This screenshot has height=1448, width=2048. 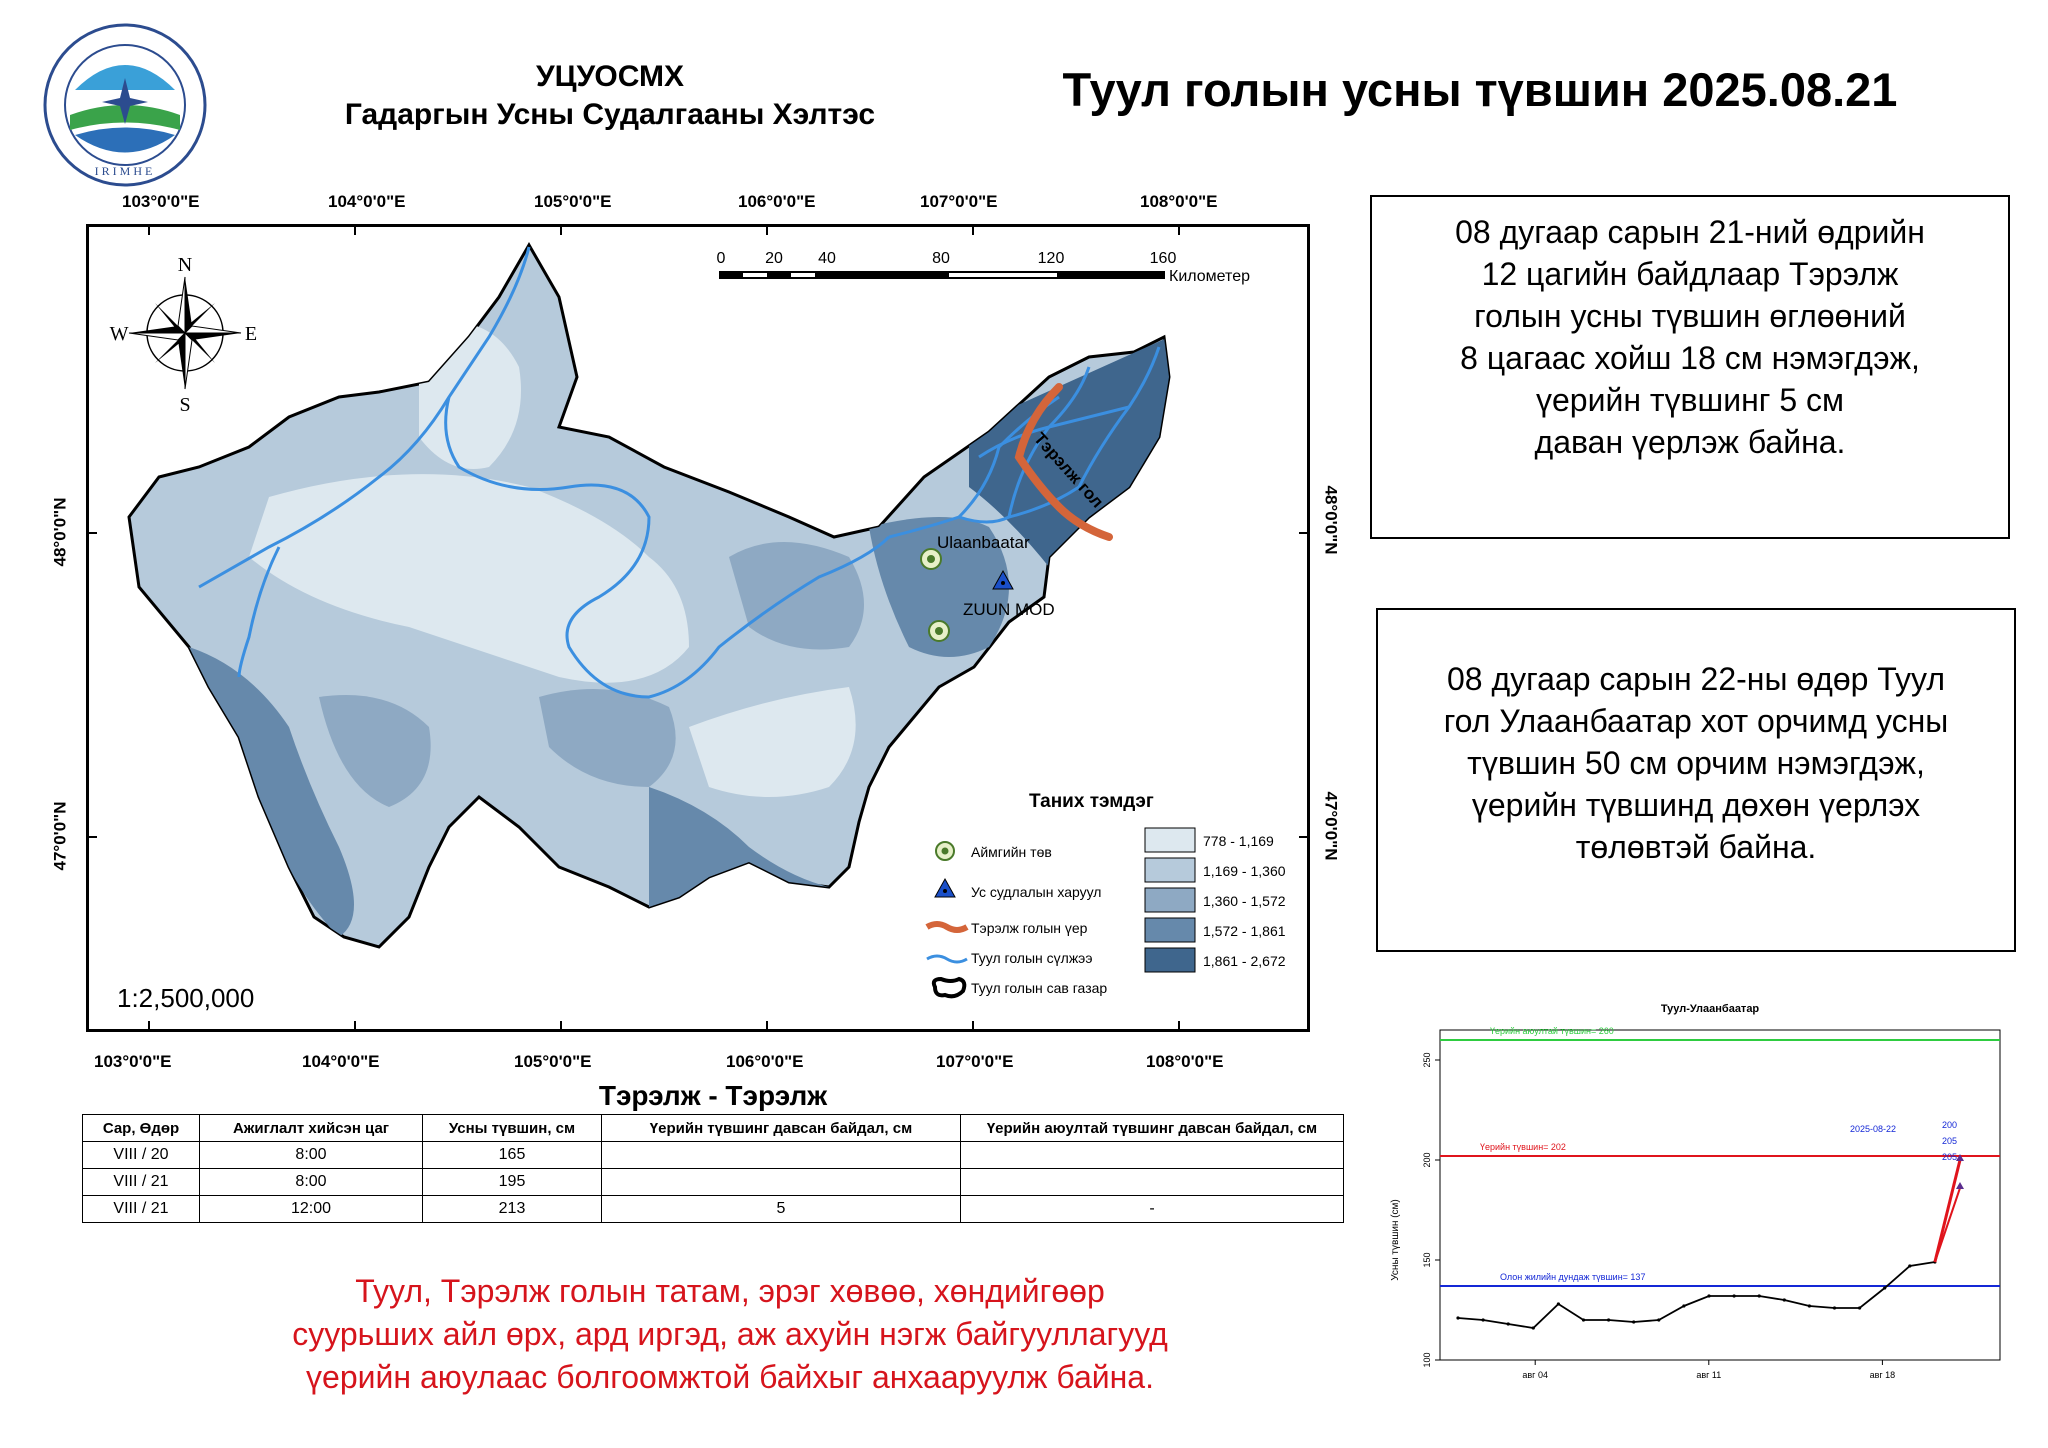 What do you see at coordinates (1039, 988) in the screenshot?
I see `legend-item: Туул голын сав газар` at bounding box center [1039, 988].